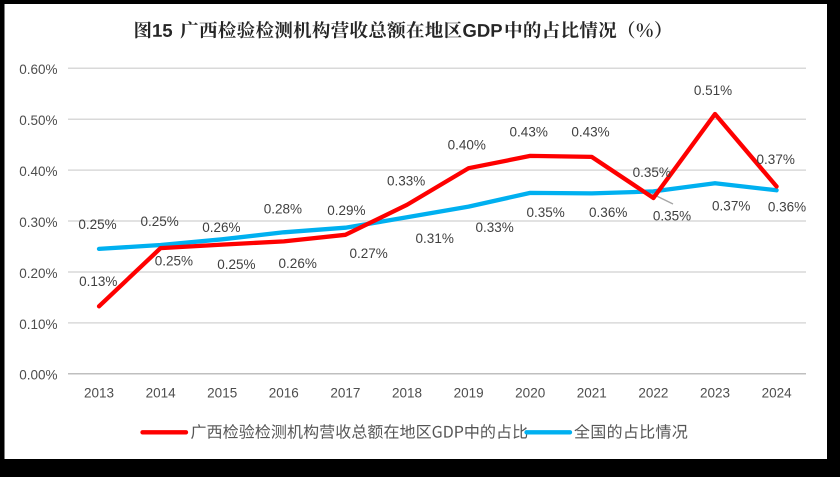  What do you see at coordinates (161, 393) in the screenshot?
I see `svg-text: 2014` at bounding box center [161, 393].